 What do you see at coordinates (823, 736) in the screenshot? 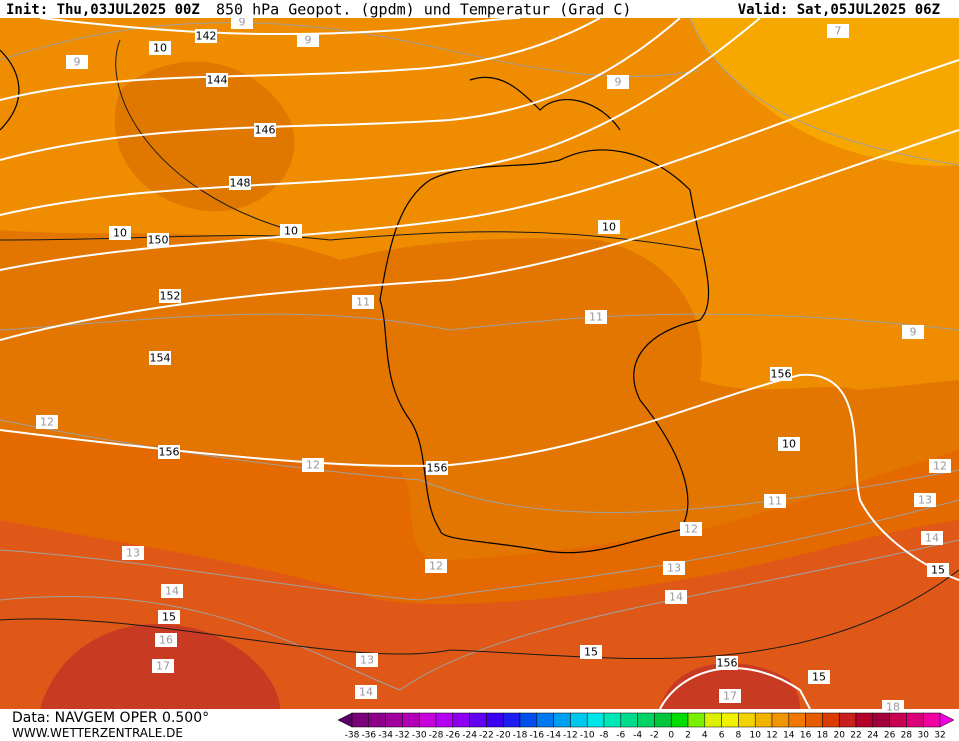
I see `colorbar-label: 18` at bounding box center [823, 736].